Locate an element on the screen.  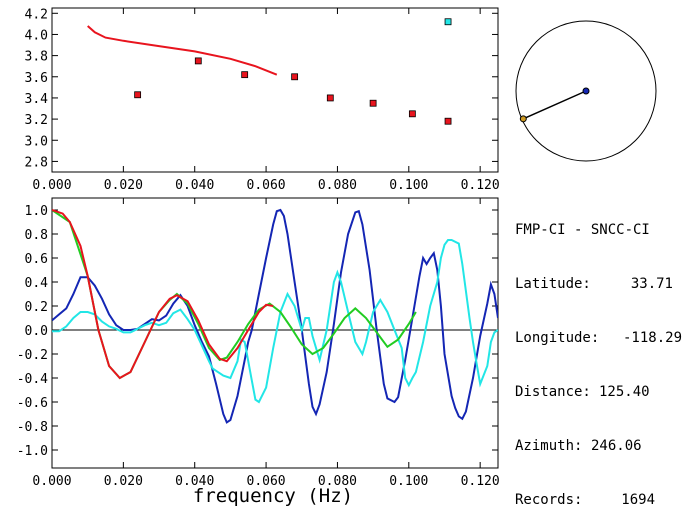
station-marker is located at coordinates (586, 91).